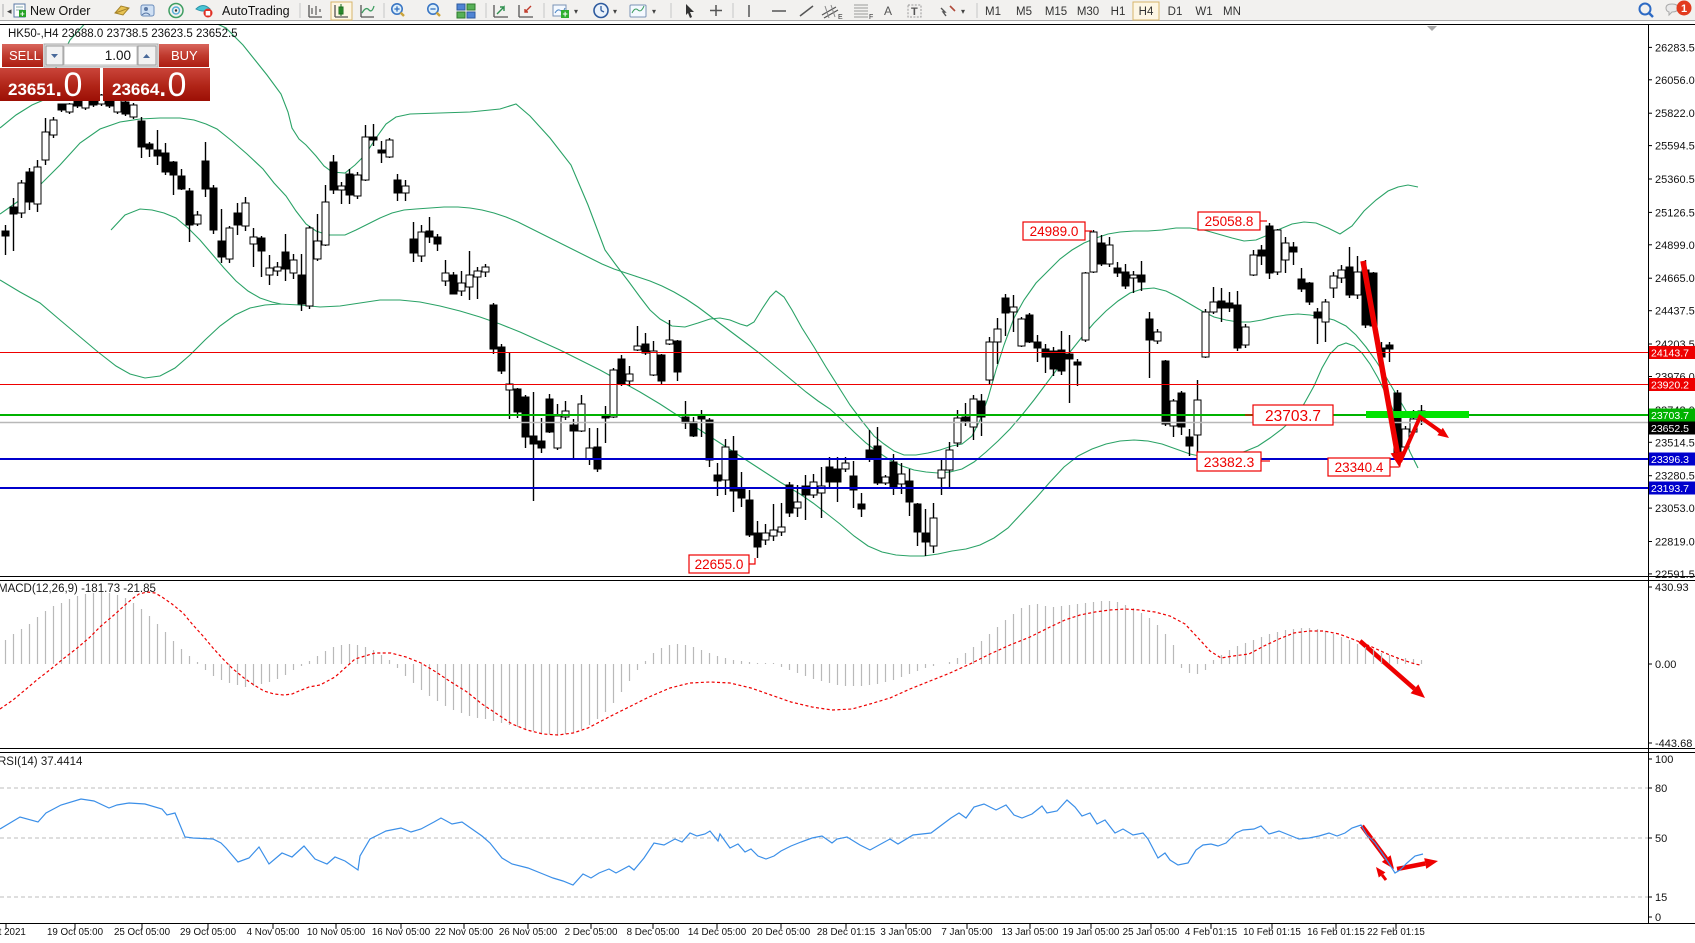  What do you see at coordinates (336, 932) in the screenshot?
I see `svg-text: 10 Nov 05:00` at bounding box center [336, 932].